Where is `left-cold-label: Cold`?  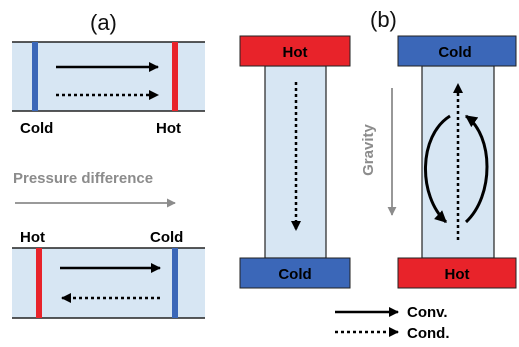
left-cold-label: Cold is located at coordinates (294, 274).